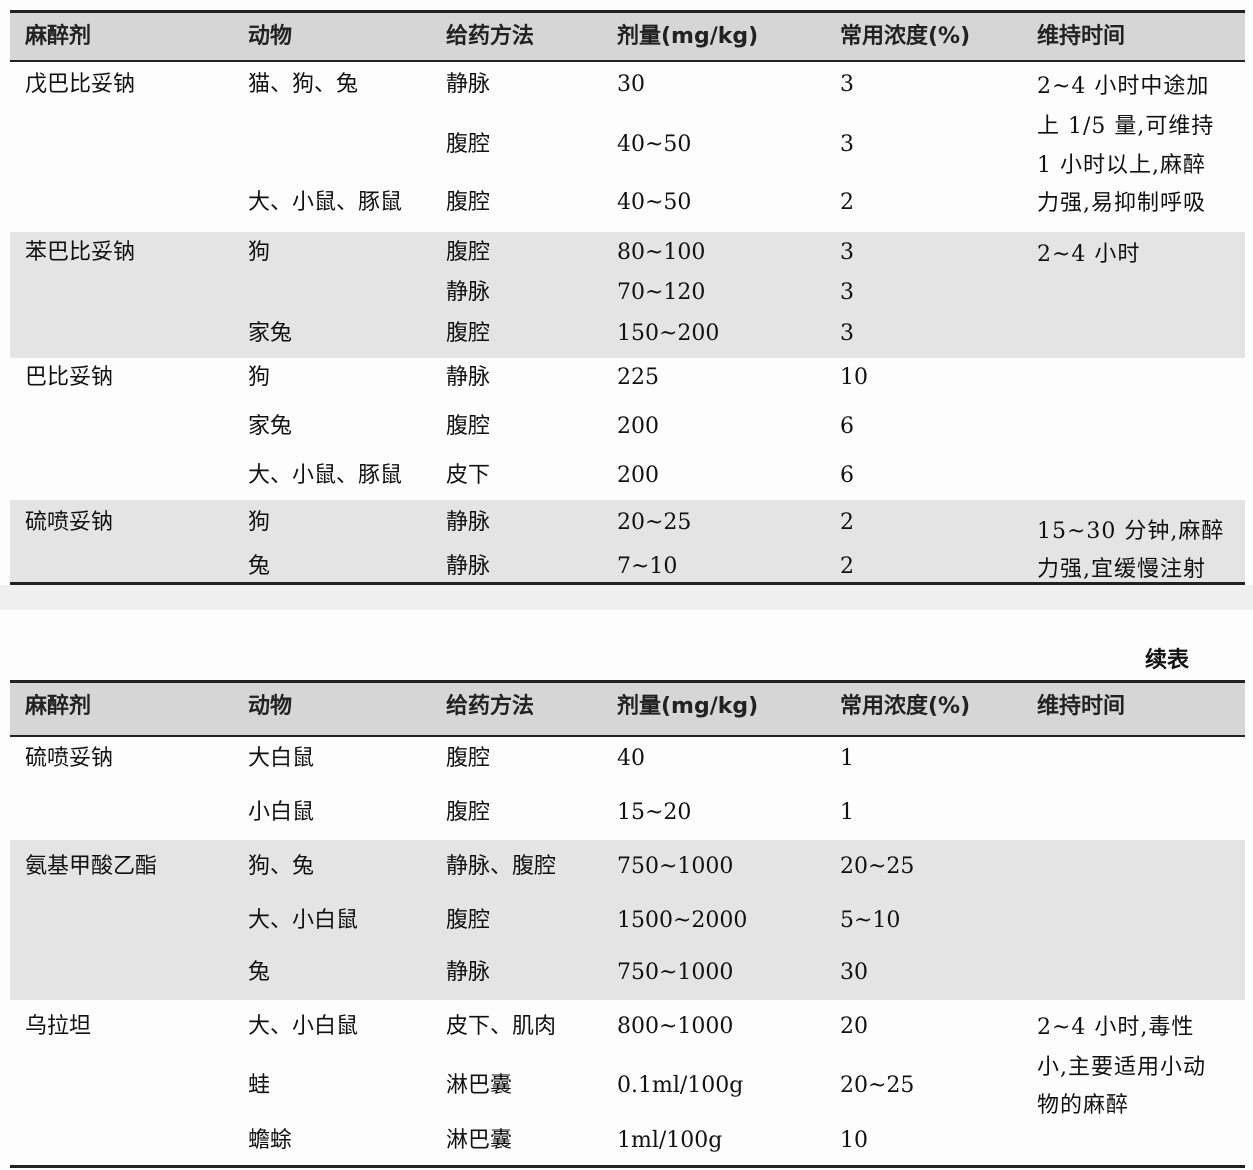 Image resolution: width=1253 pixels, height=1170 pixels. What do you see at coordinates (270, 333) in the screenshot?
I see `cell-animal: 家兔` at bounding box center [270, 333].